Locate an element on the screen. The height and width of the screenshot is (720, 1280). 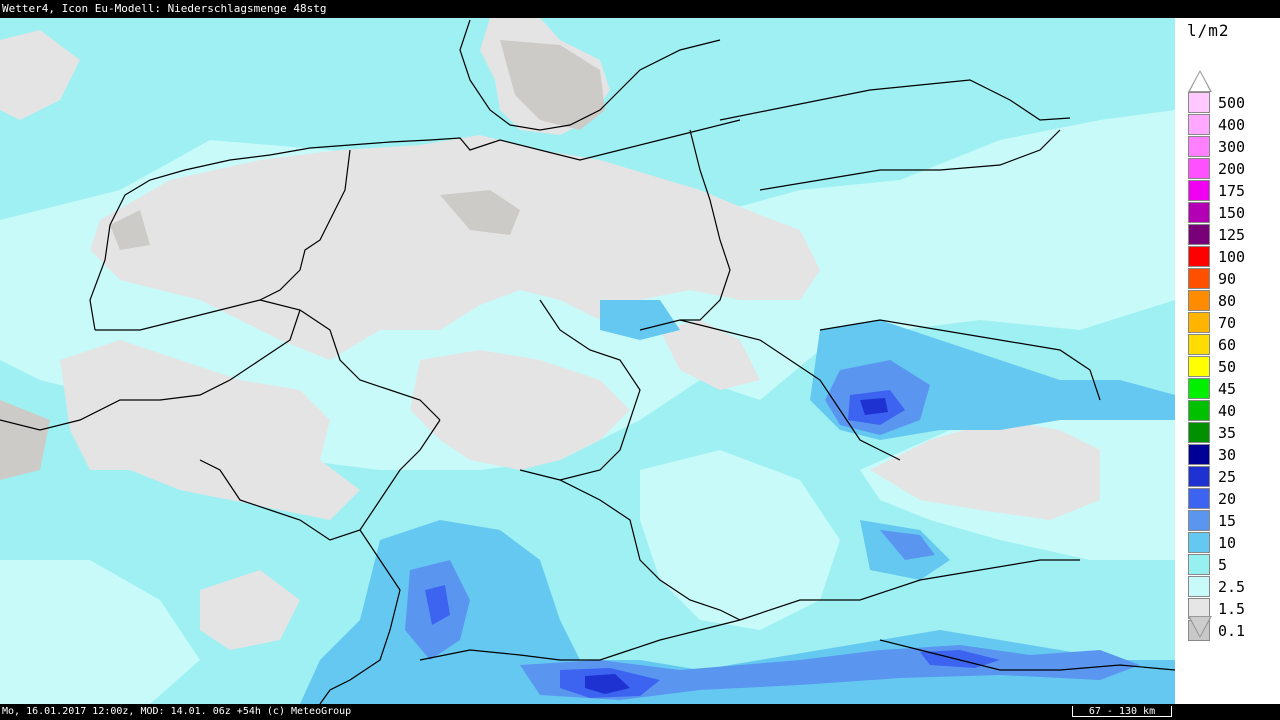
legend-bin-label: 80 is located at coordinates (1227, 301).